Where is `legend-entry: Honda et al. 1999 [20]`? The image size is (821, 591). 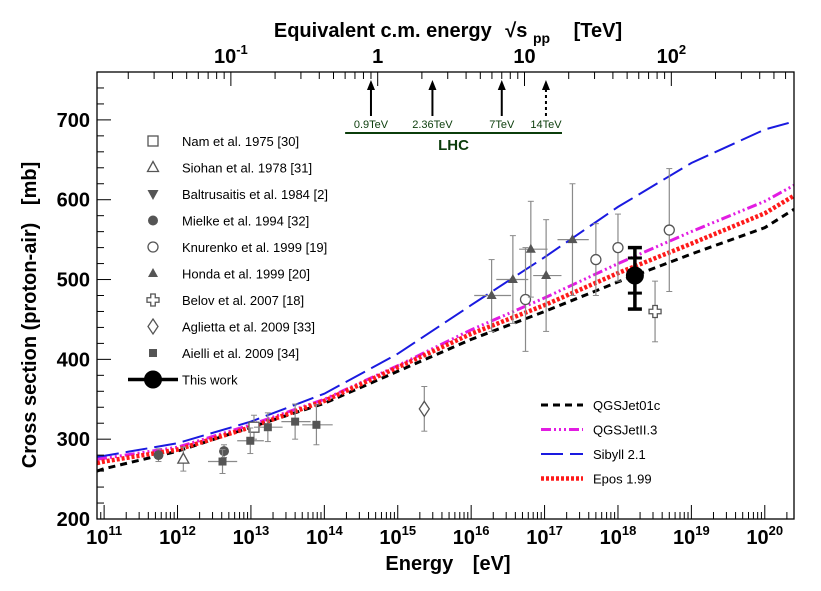 legend-entry: Honda et al. 1999 [20] is located at coordinates (229, 274).